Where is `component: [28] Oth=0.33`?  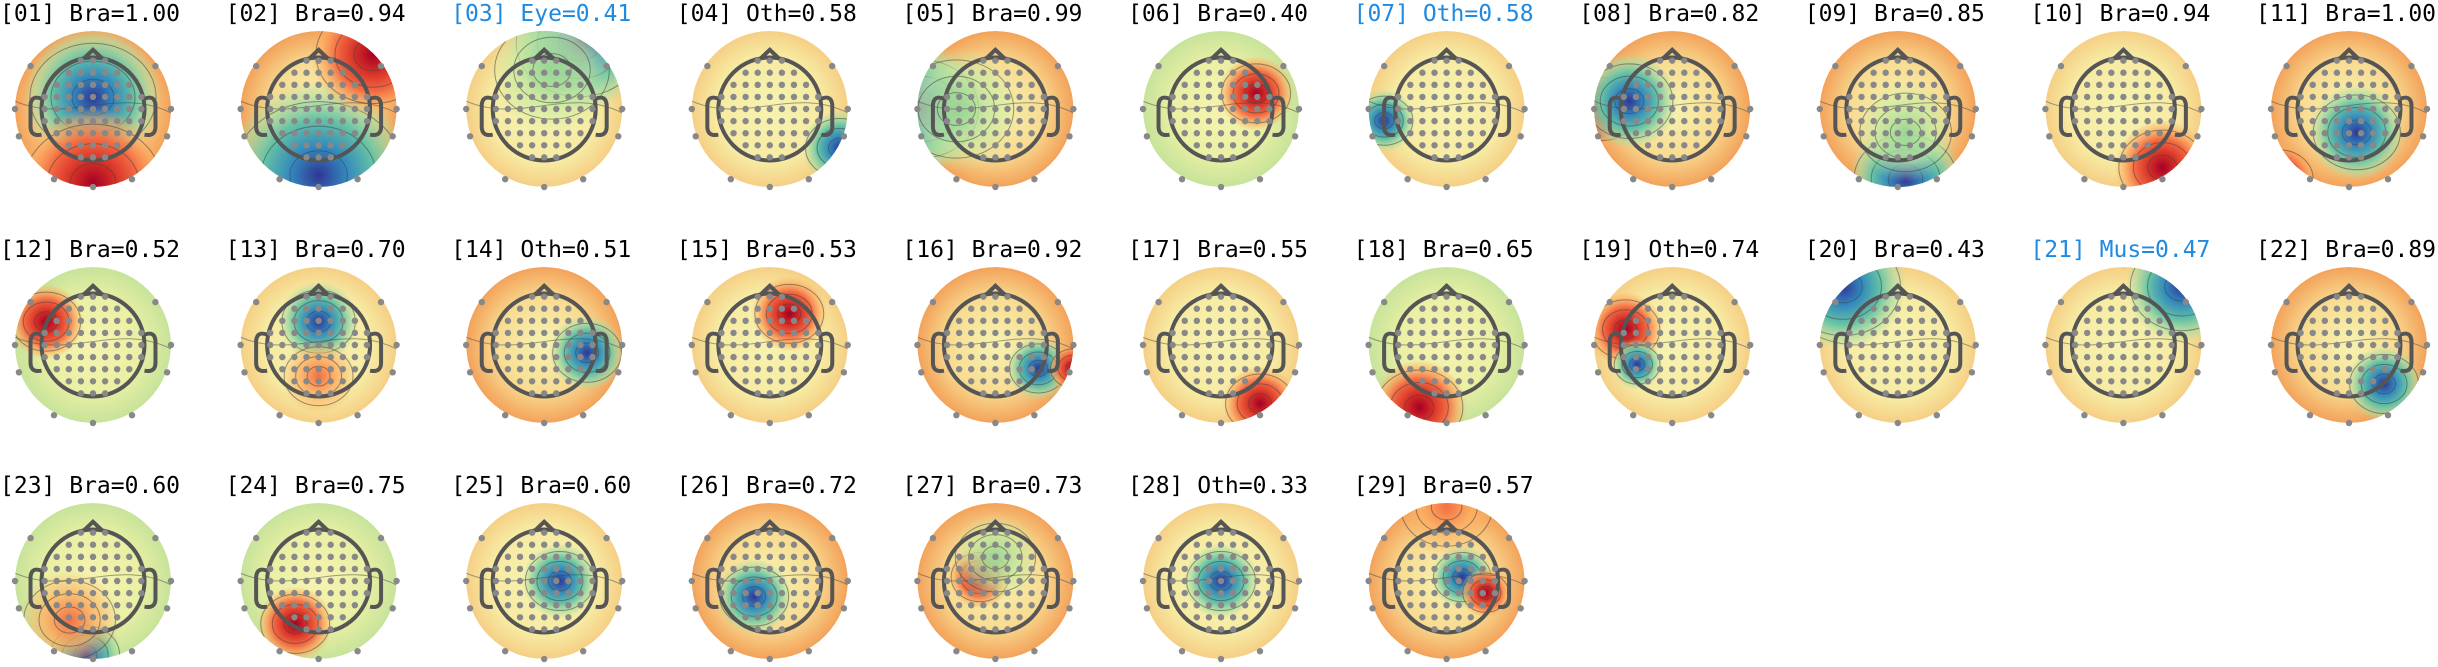 component: [28] Oth=0.33 is located at coordinates (1218, 568).